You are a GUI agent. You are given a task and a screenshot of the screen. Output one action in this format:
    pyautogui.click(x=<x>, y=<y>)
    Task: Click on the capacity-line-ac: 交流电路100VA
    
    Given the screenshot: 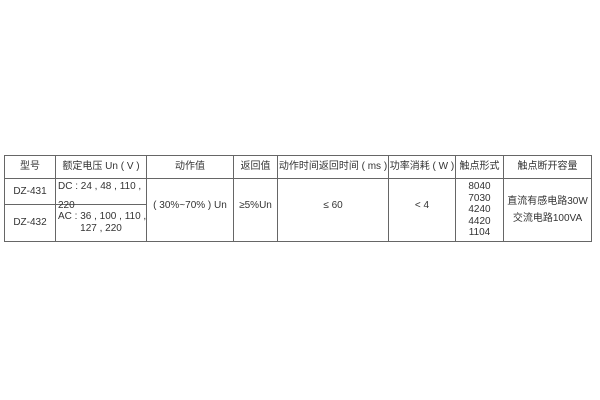 What is the action you would take?
    pyautogui.click(x=547, y=218)
    